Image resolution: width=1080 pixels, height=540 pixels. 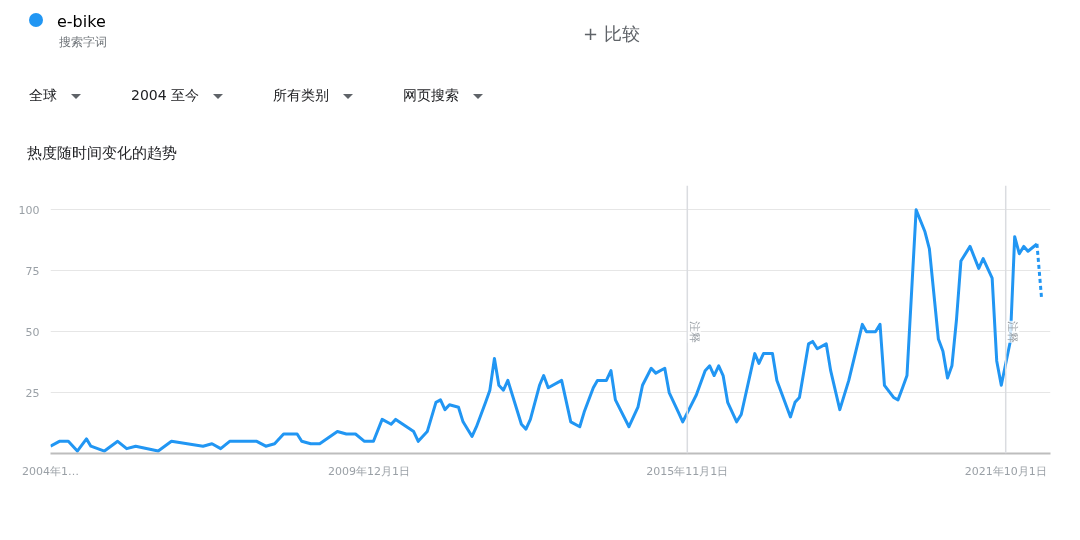 I want to click on y-tick-label: 100, so click(x=29, y=210).